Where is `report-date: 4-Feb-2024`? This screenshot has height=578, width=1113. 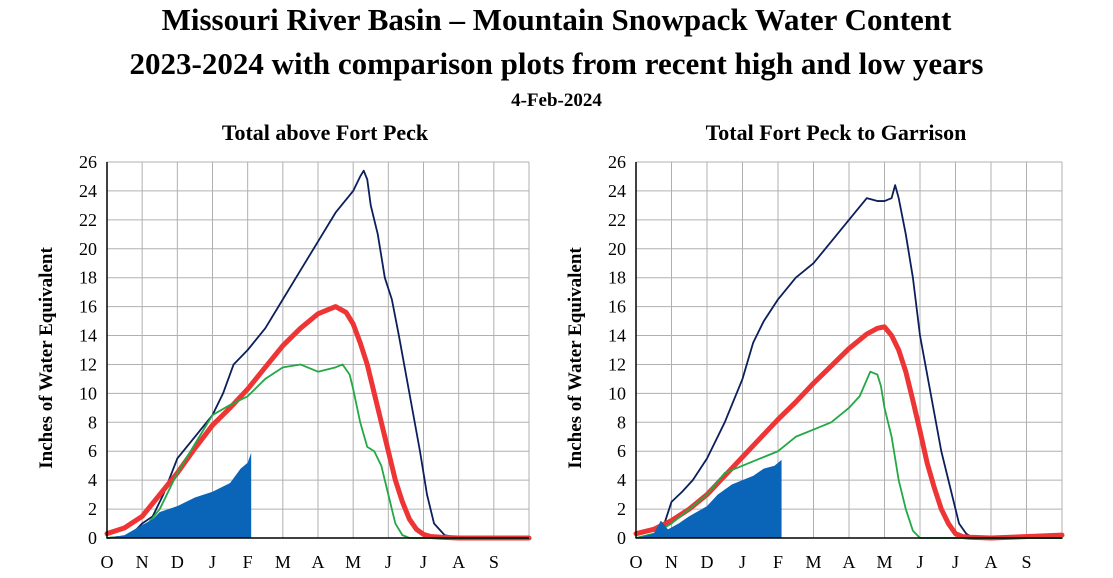 report-date: 4-Feb-2024 is located at coordinates (556, 100).